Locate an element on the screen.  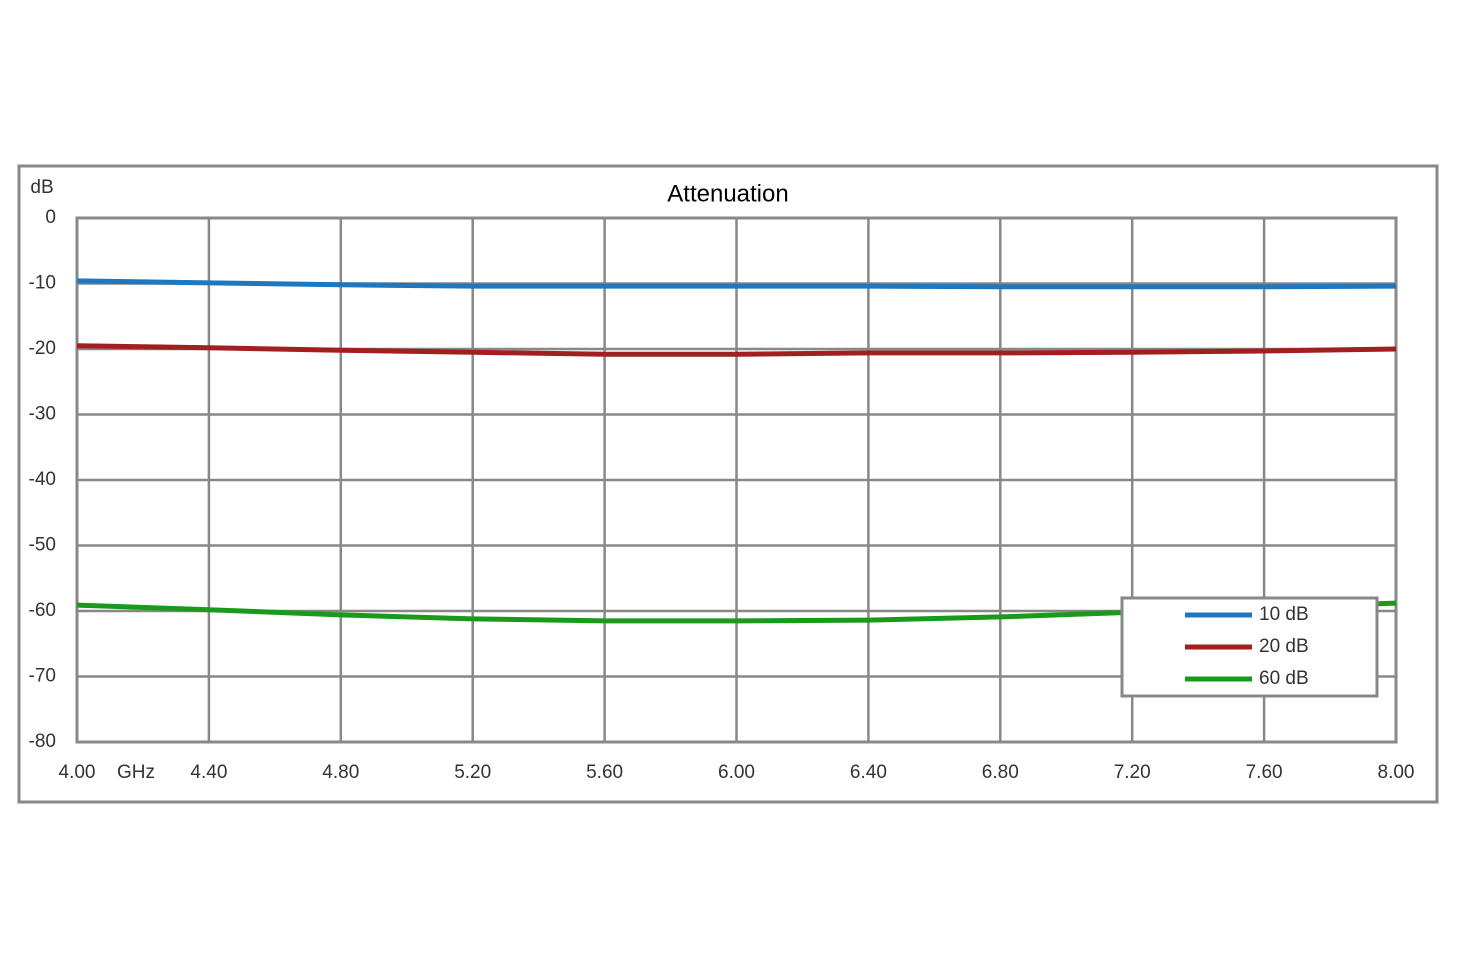
y-tick-label: -50 is located at coordinates (42, 545).